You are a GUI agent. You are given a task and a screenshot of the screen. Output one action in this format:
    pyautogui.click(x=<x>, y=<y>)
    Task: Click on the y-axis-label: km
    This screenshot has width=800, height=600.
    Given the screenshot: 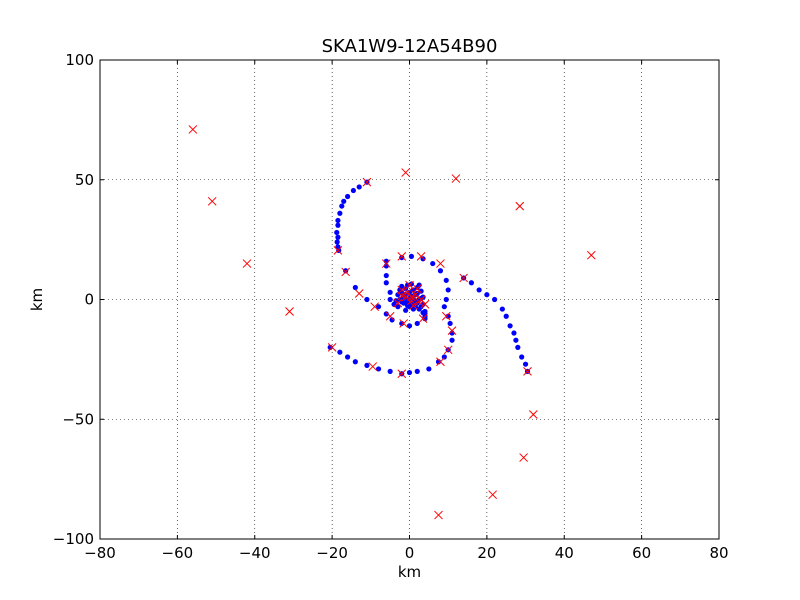 What is the action you would take?
    pyautogui.click(x=37, y=299)
    